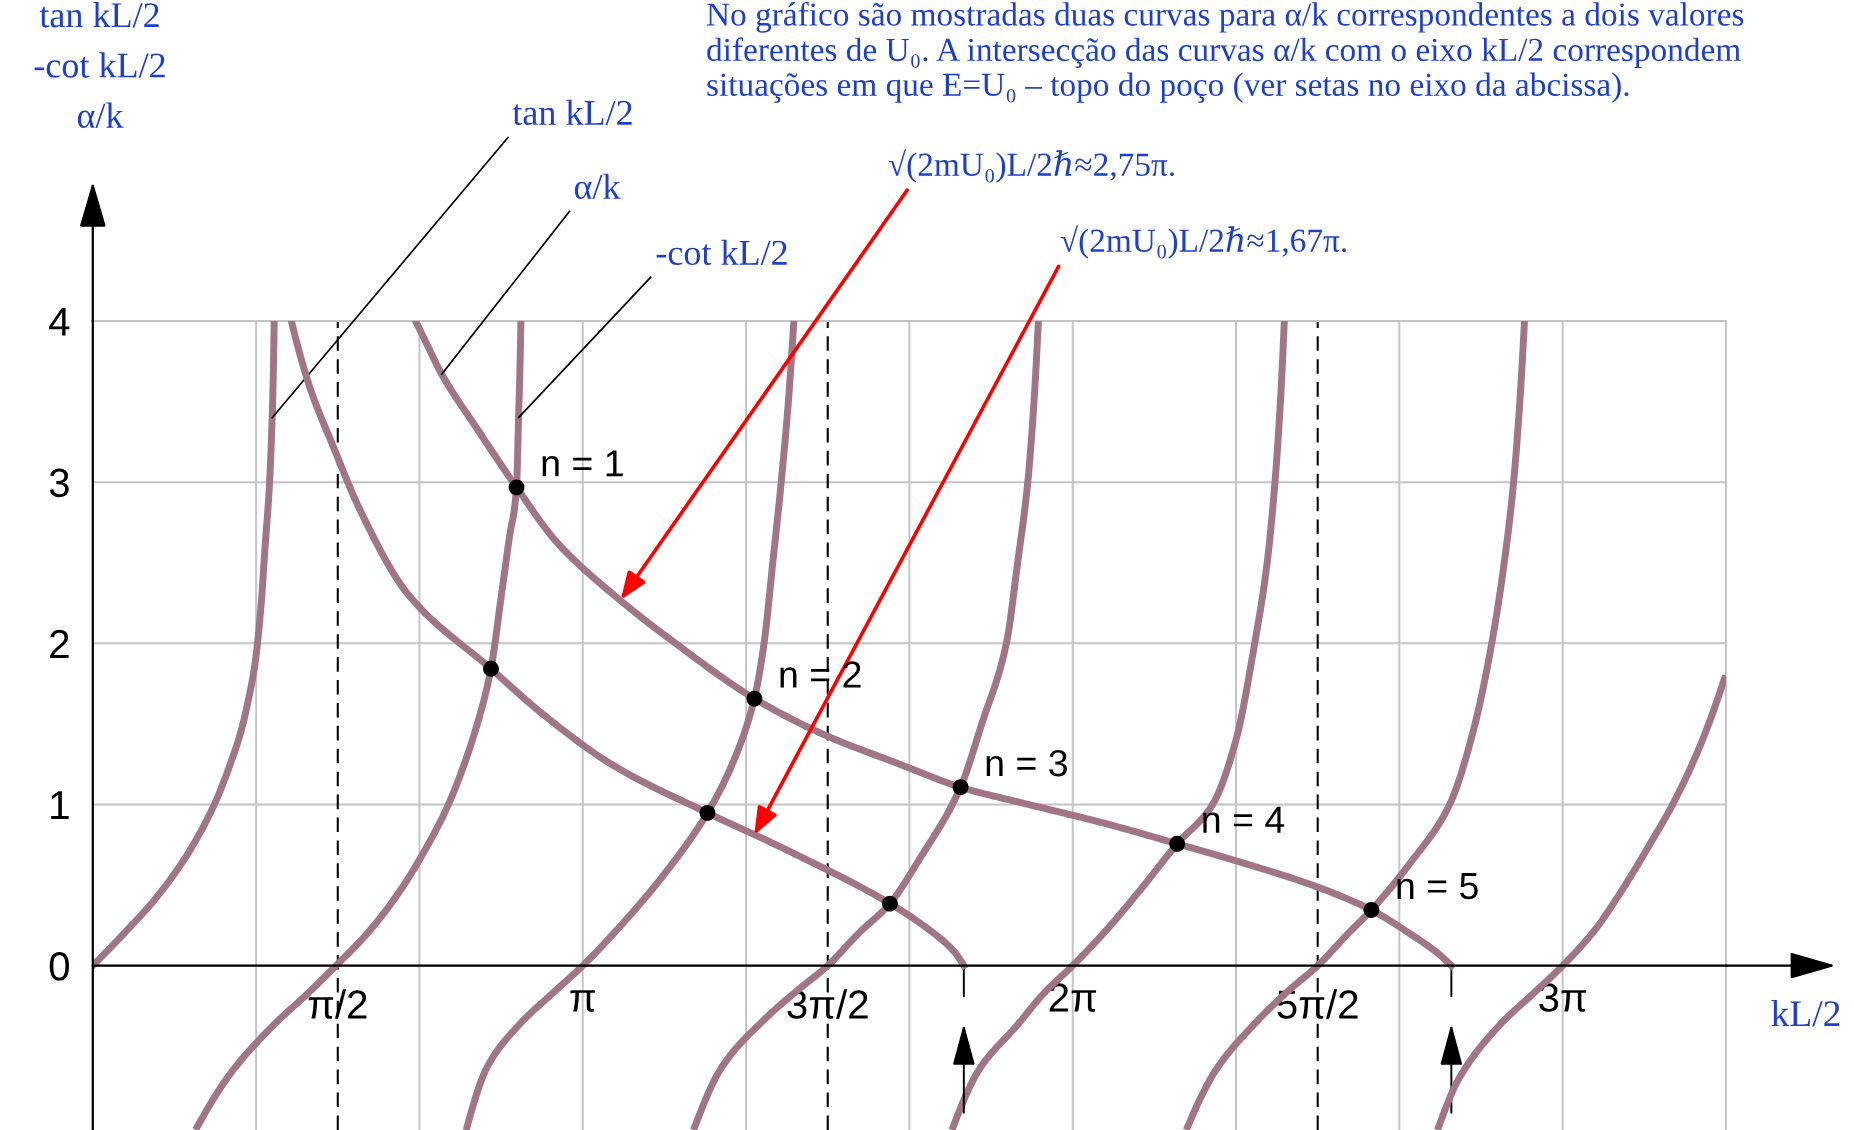 The image size is (1854, 1130). Describe the element at coordinates (59, 483) in the screenshot. I see `y-tick-label: 3` at that location.